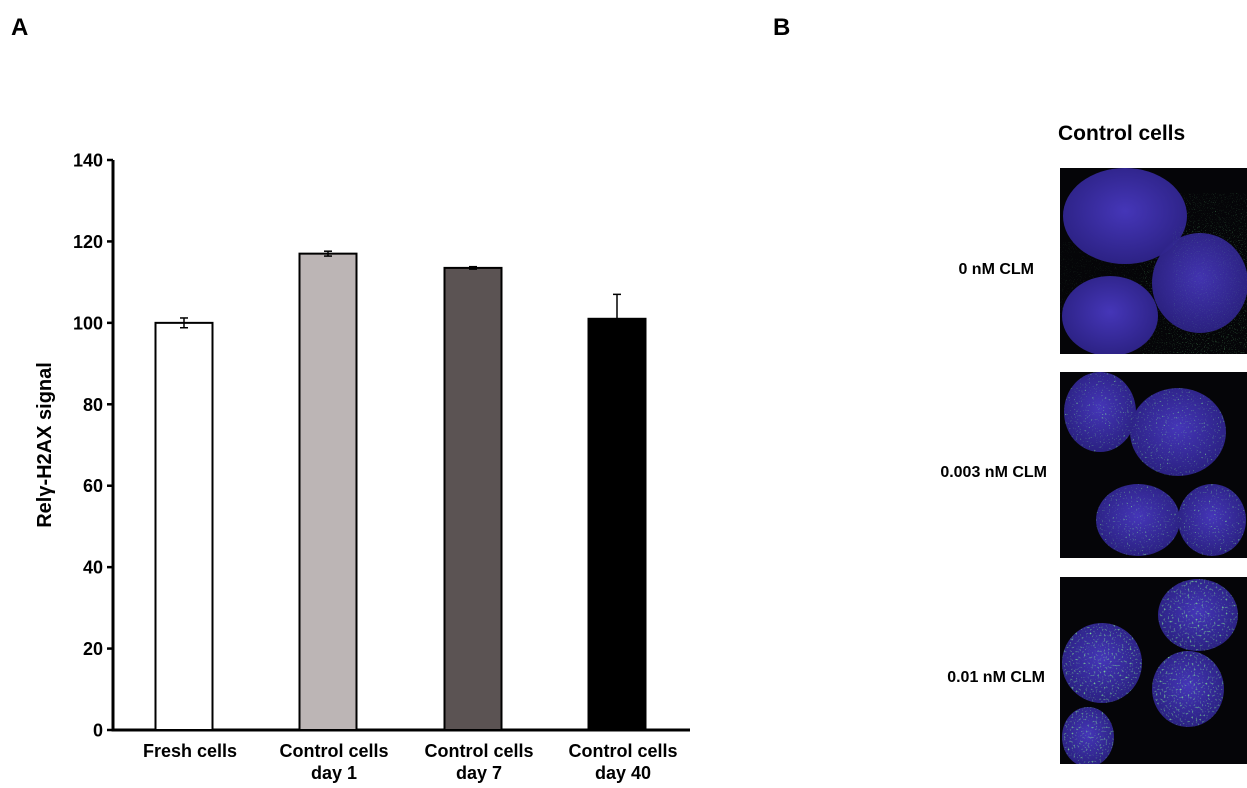 The width and height of the screenshot is (1247, 788). I want to click on x-tick-label: day 7, so click(479, 773).